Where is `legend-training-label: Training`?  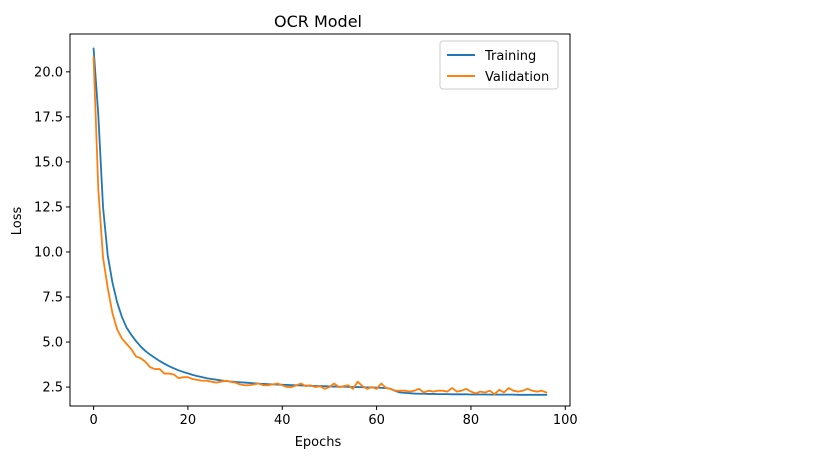 legend-training-label: Training is located at coordinates (510, 56).